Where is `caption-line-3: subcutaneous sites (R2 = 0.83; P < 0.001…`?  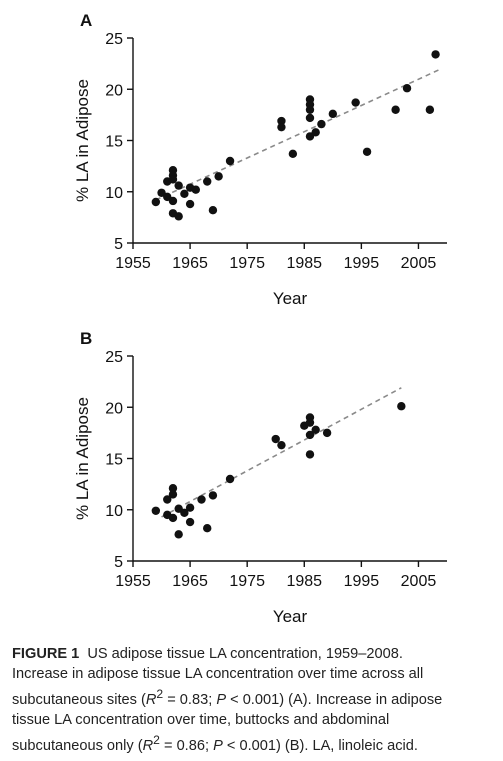
caption-line-3: subcutaneous sites (R2 = 0.83; P < 0.001… is located at coordinates (253, 697).